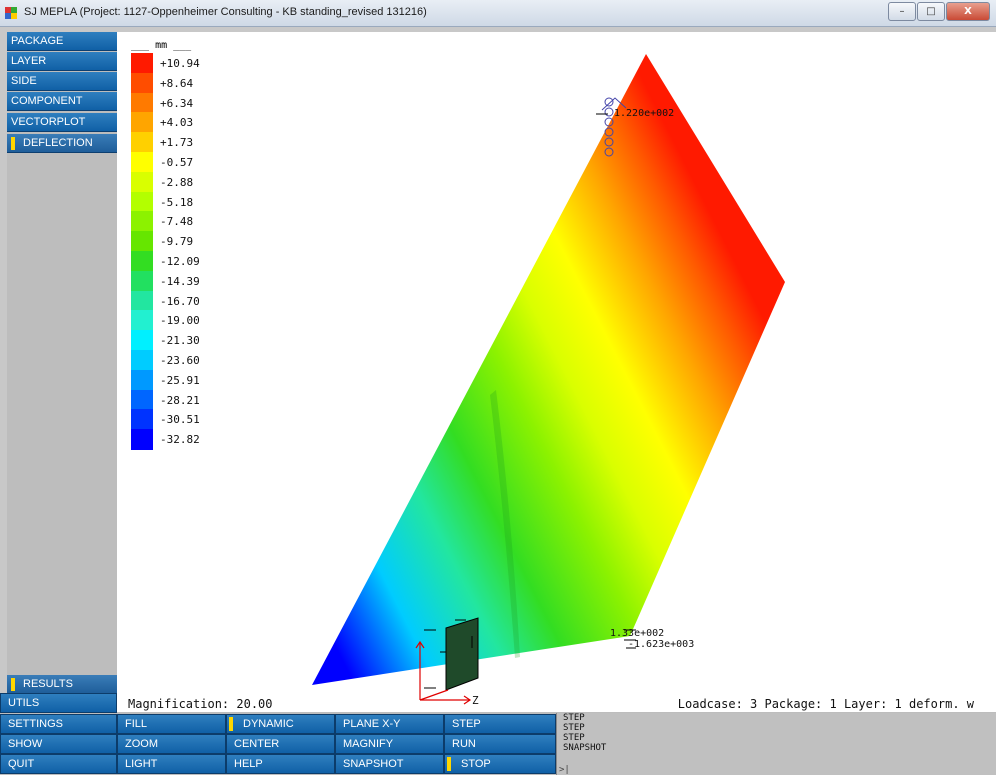  I want to click on legend-label: -28.21, so click(180, 400).